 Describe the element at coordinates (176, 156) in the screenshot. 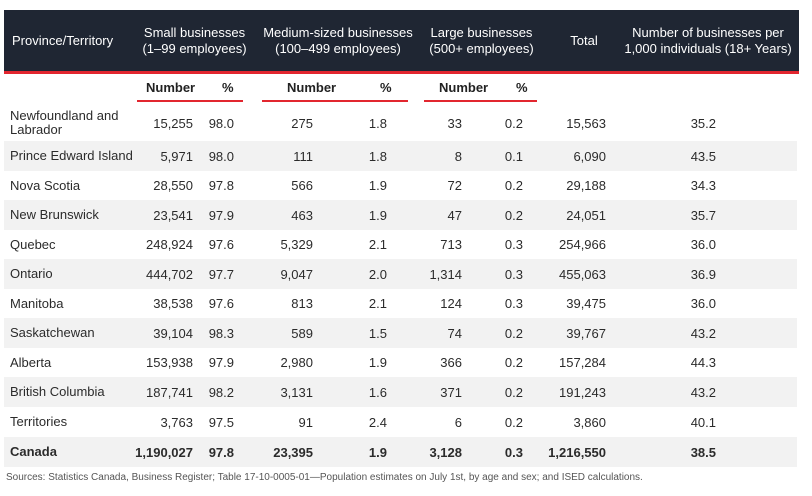

I see `cell-small-n: 5,971` at that location.